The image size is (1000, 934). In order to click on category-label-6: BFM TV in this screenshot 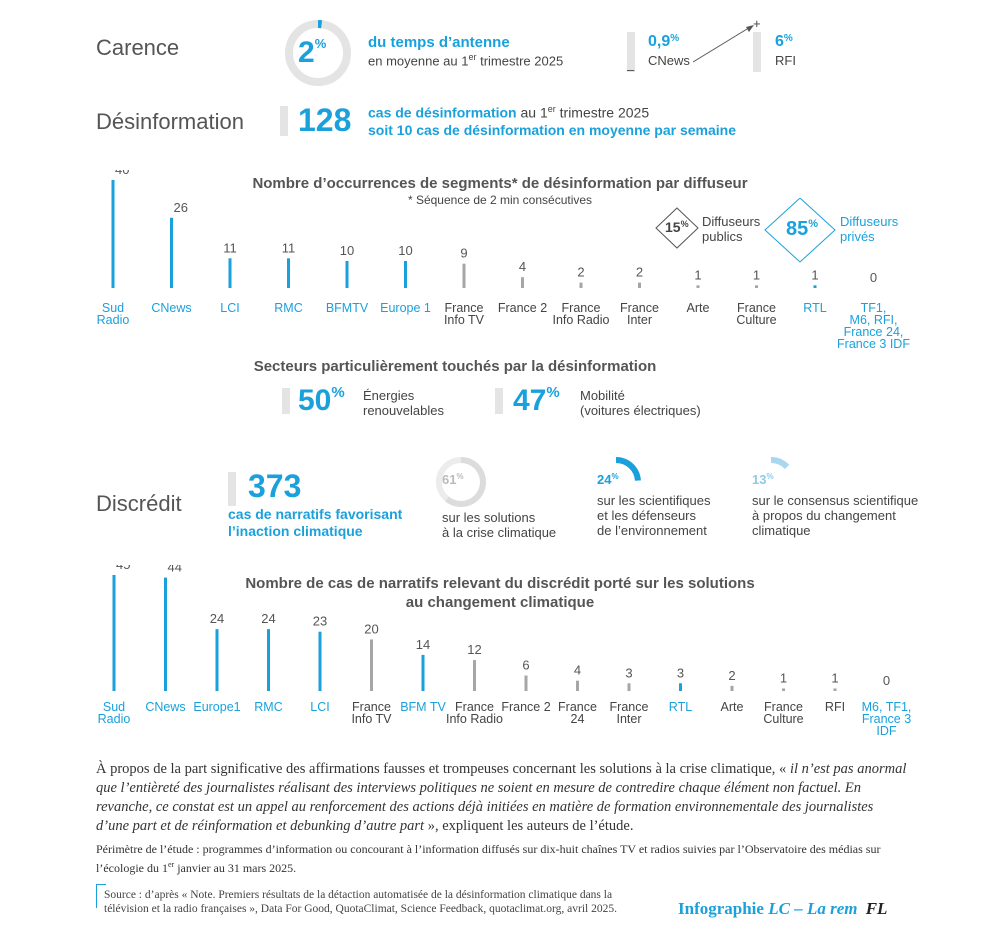, I will do `click(423, 707)`.